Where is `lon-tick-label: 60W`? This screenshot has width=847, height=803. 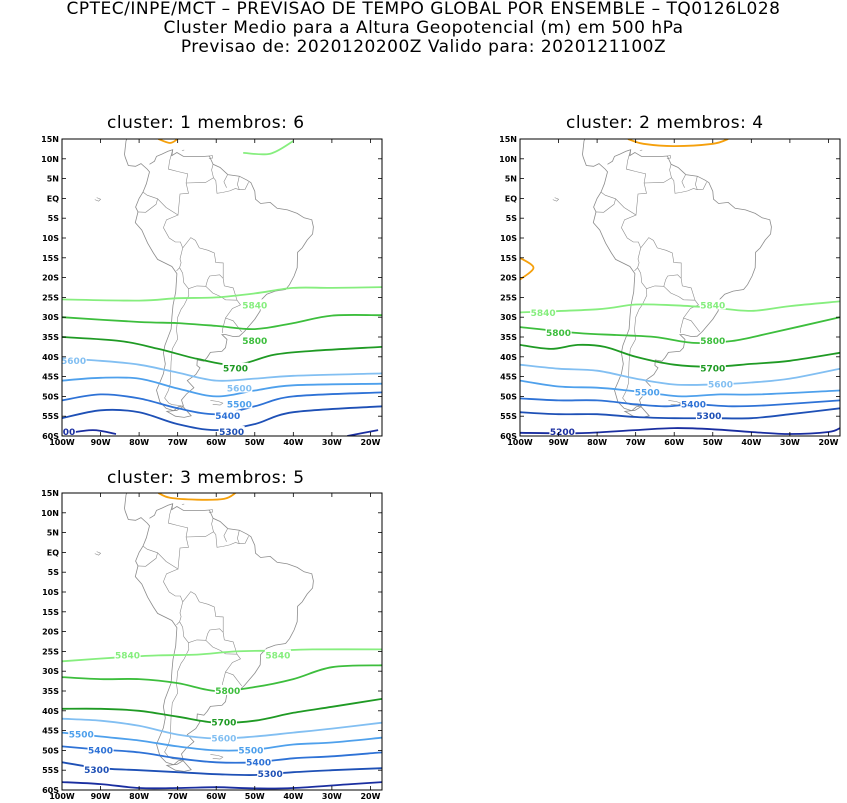 lon-tick-label: 60W is located at coordinates (216, 442).